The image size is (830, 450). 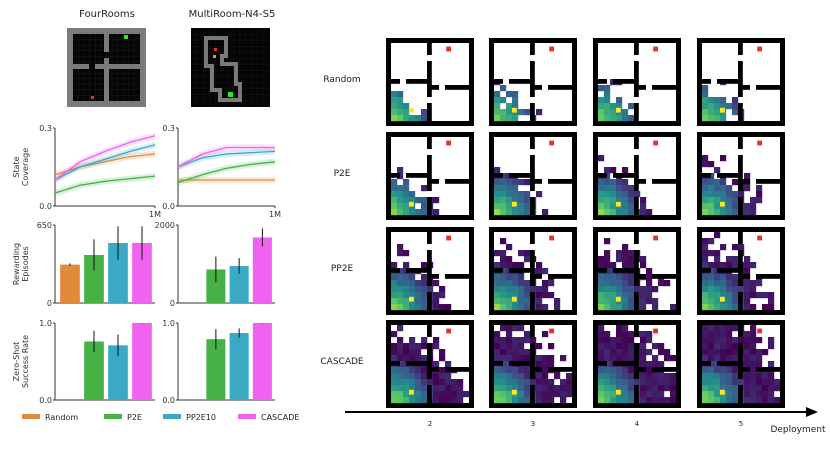 I want to click on bar-p2e, so click(x=216, y=286).